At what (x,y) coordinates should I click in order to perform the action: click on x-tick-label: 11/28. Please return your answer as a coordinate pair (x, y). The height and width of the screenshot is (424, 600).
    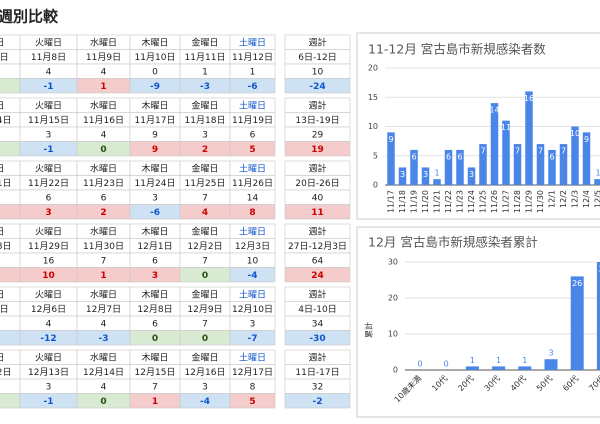
    Looking at the image, I should click on (517, 201).